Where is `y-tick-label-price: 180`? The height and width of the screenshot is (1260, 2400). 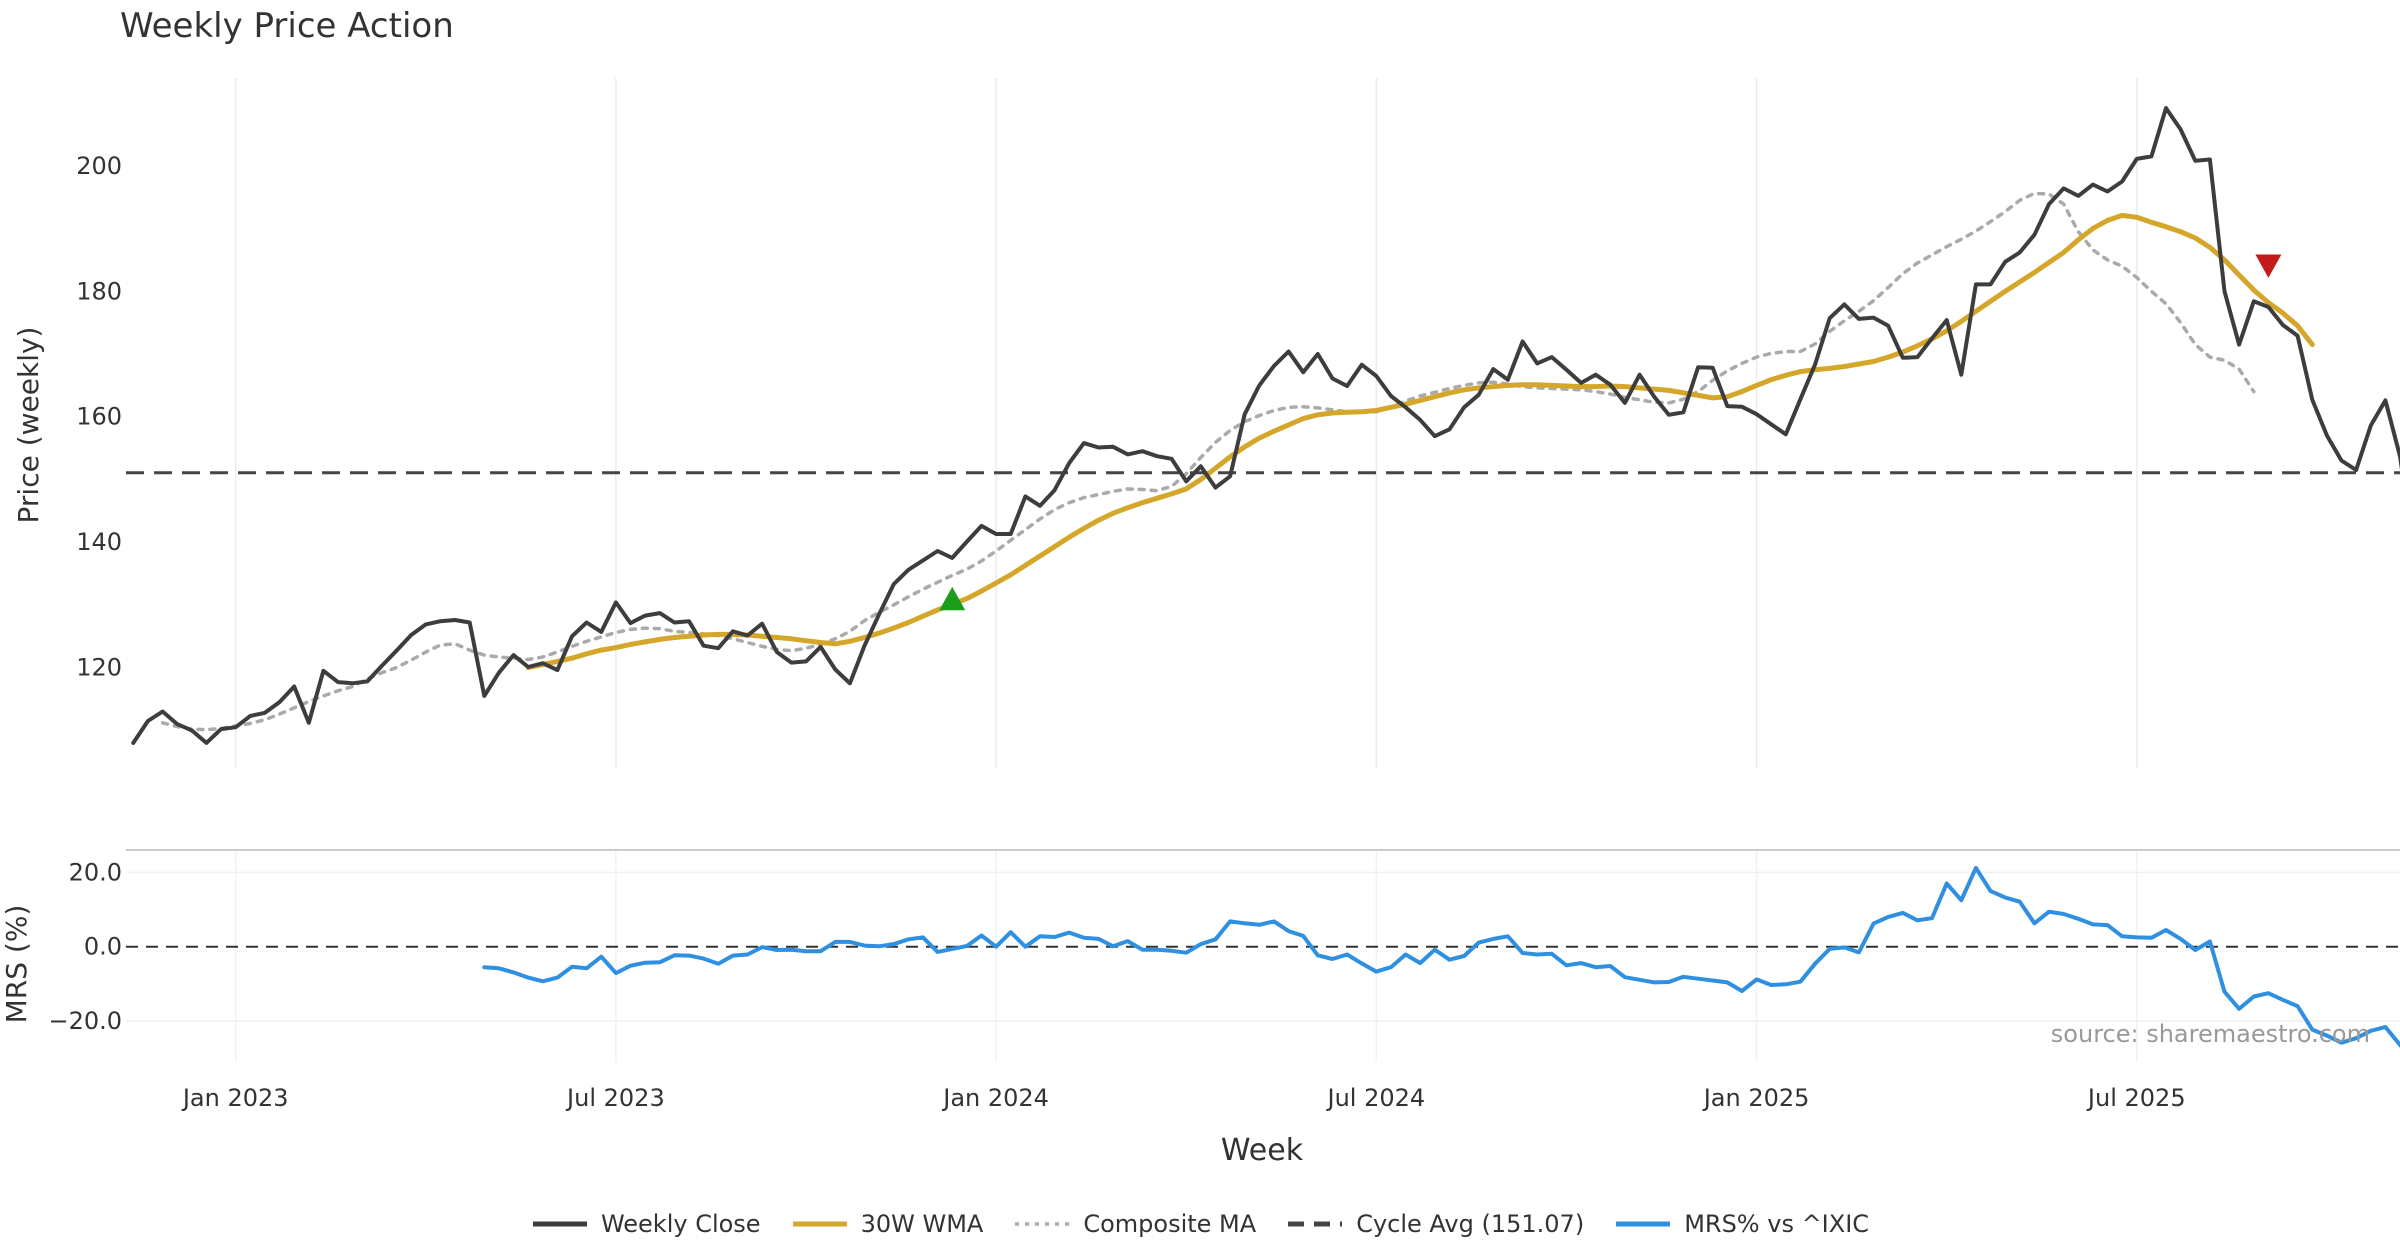
y-tick-label-price: 180 is located at coordinates (99, 291).